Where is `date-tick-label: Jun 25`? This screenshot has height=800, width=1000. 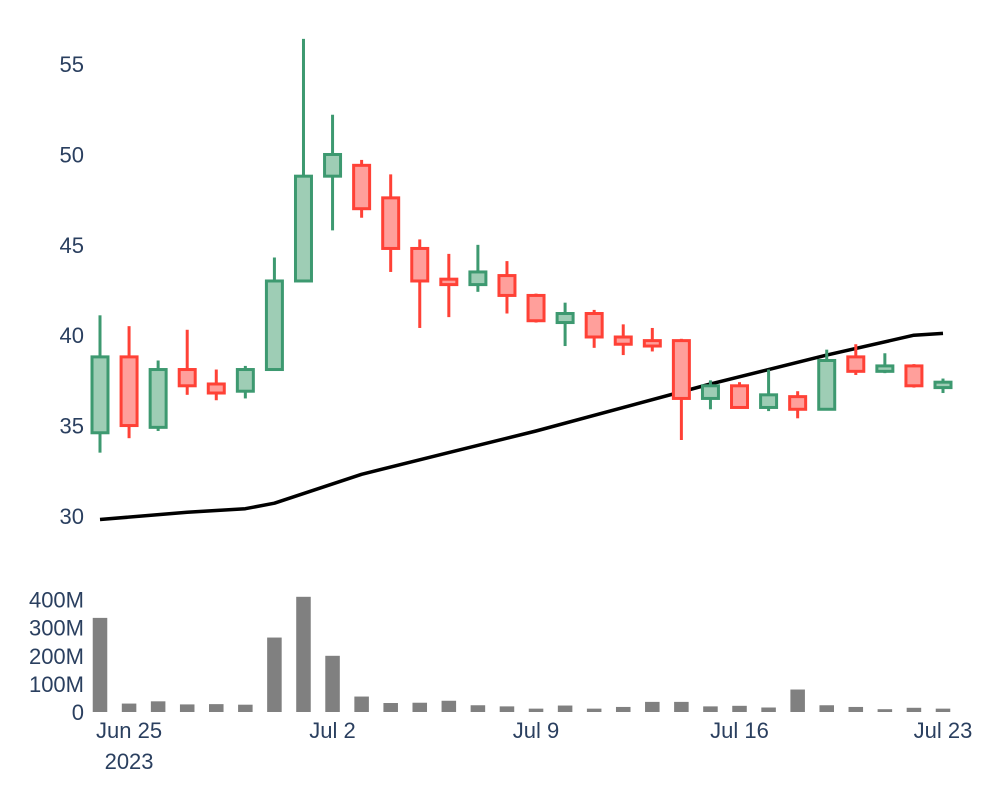
date-tick-label: Jun 25 is located at coordinates (129, 730).